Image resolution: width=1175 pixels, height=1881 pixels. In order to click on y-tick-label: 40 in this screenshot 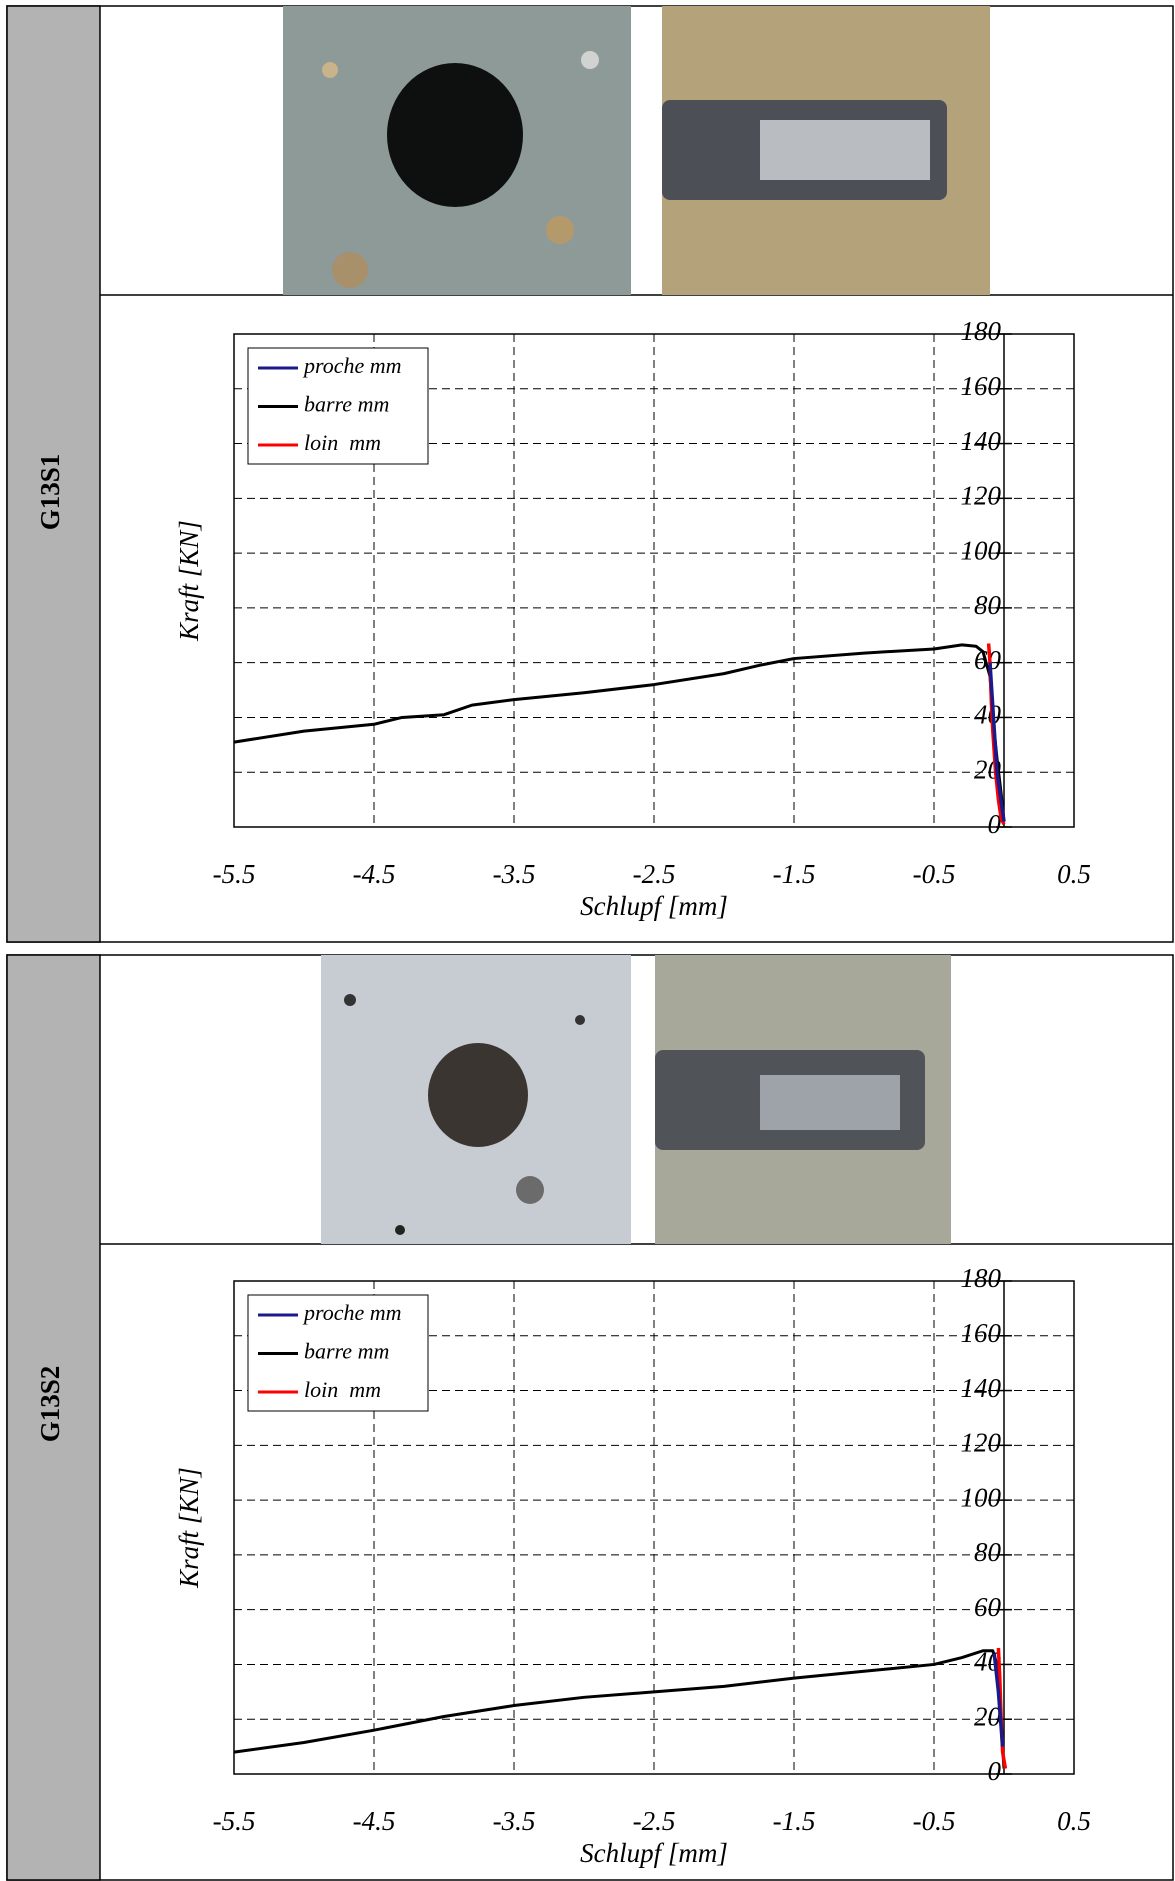, I will do `click(988, 715)`.